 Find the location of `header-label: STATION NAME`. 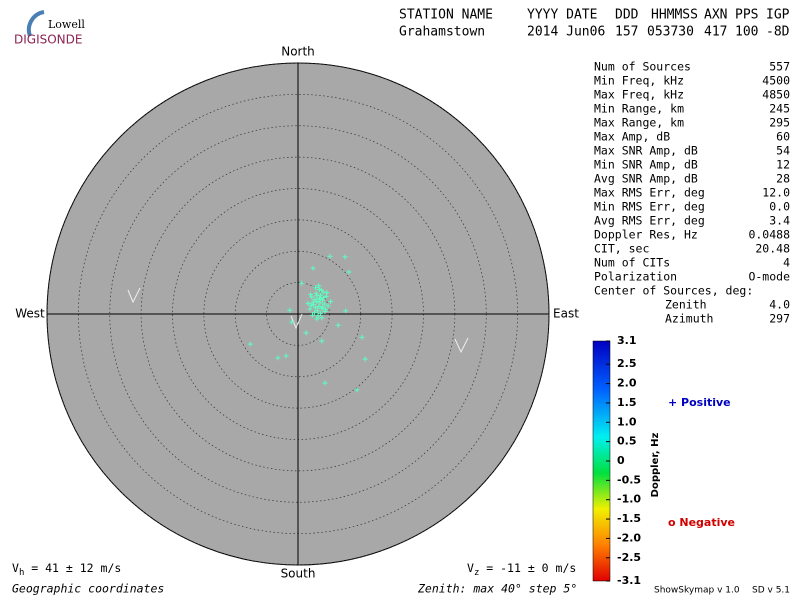

header-label: STATION NAME is located at coordinates (446, 15).